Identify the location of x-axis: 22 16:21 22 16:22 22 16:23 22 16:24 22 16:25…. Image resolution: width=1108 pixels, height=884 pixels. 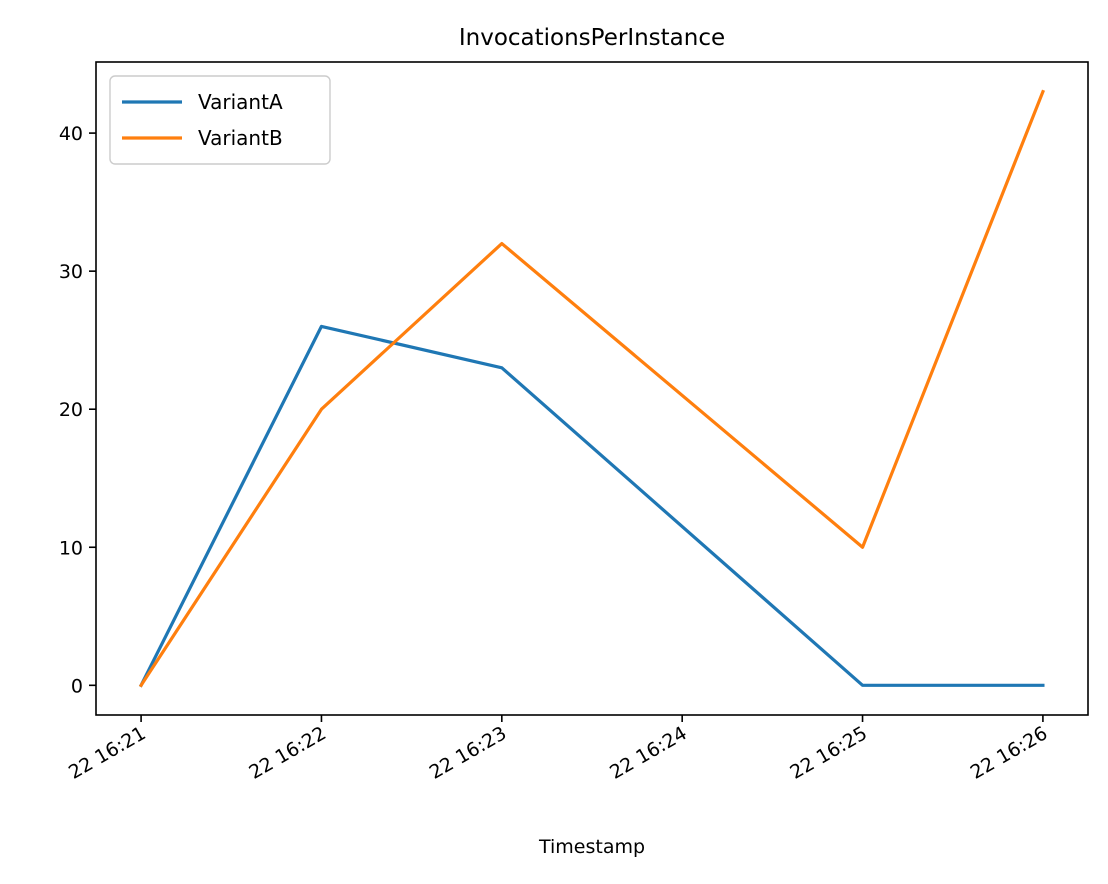
(558, 749).